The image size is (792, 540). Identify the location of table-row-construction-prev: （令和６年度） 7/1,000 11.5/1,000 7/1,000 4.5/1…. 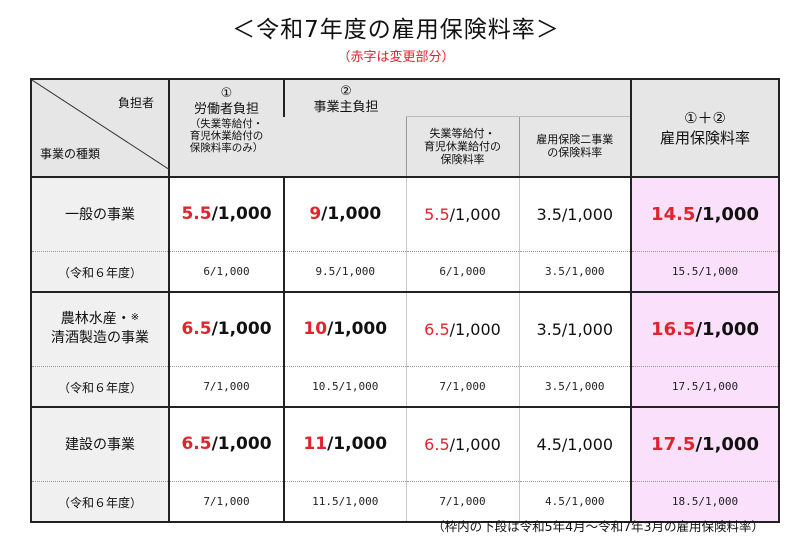
(405, 501).